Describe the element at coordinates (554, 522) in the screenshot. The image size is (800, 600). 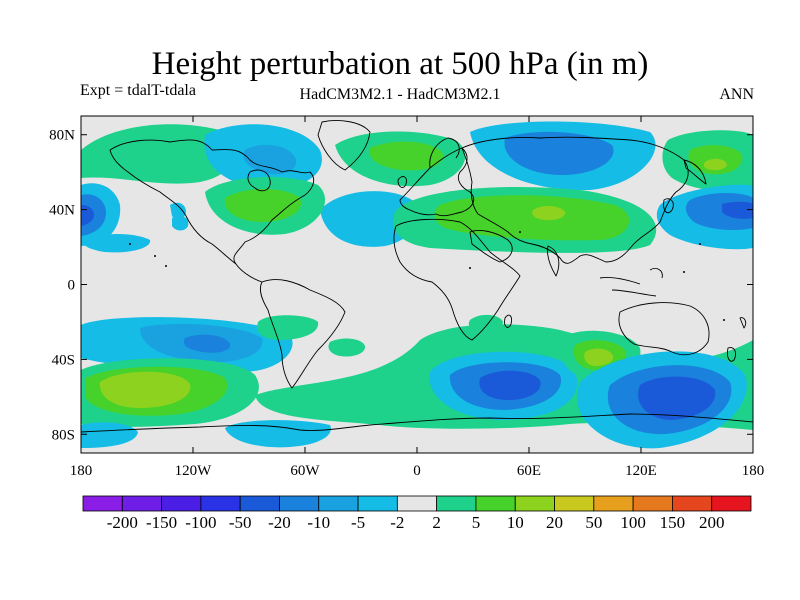
I see `colorbar-label: 20` at that location.